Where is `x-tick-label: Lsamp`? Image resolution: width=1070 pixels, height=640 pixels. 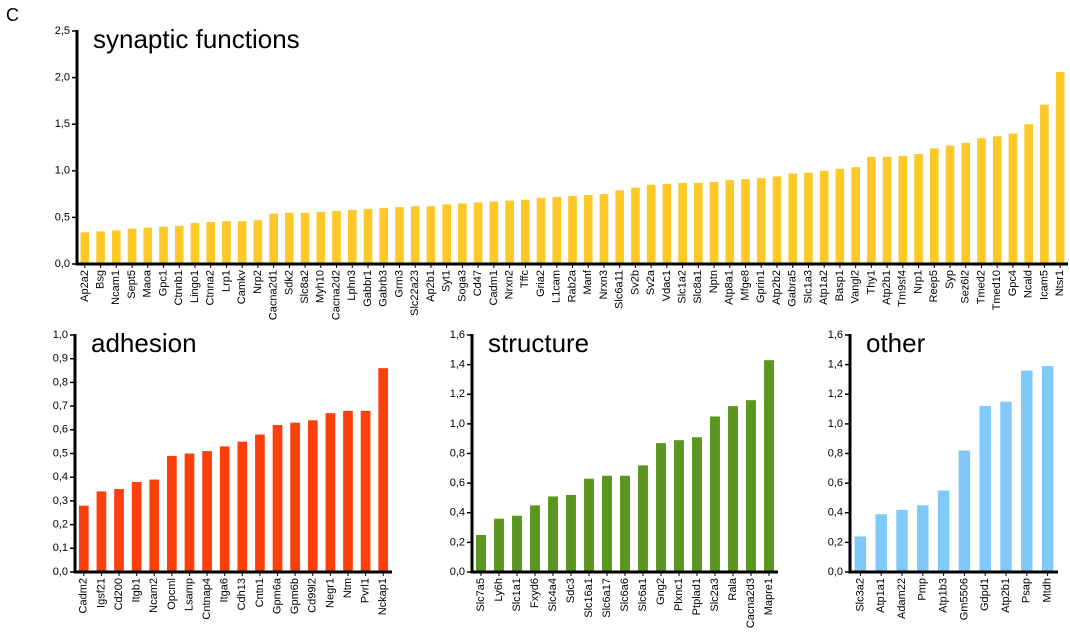 x-tick-label: Lsamp is located at coordinates (189, 594).